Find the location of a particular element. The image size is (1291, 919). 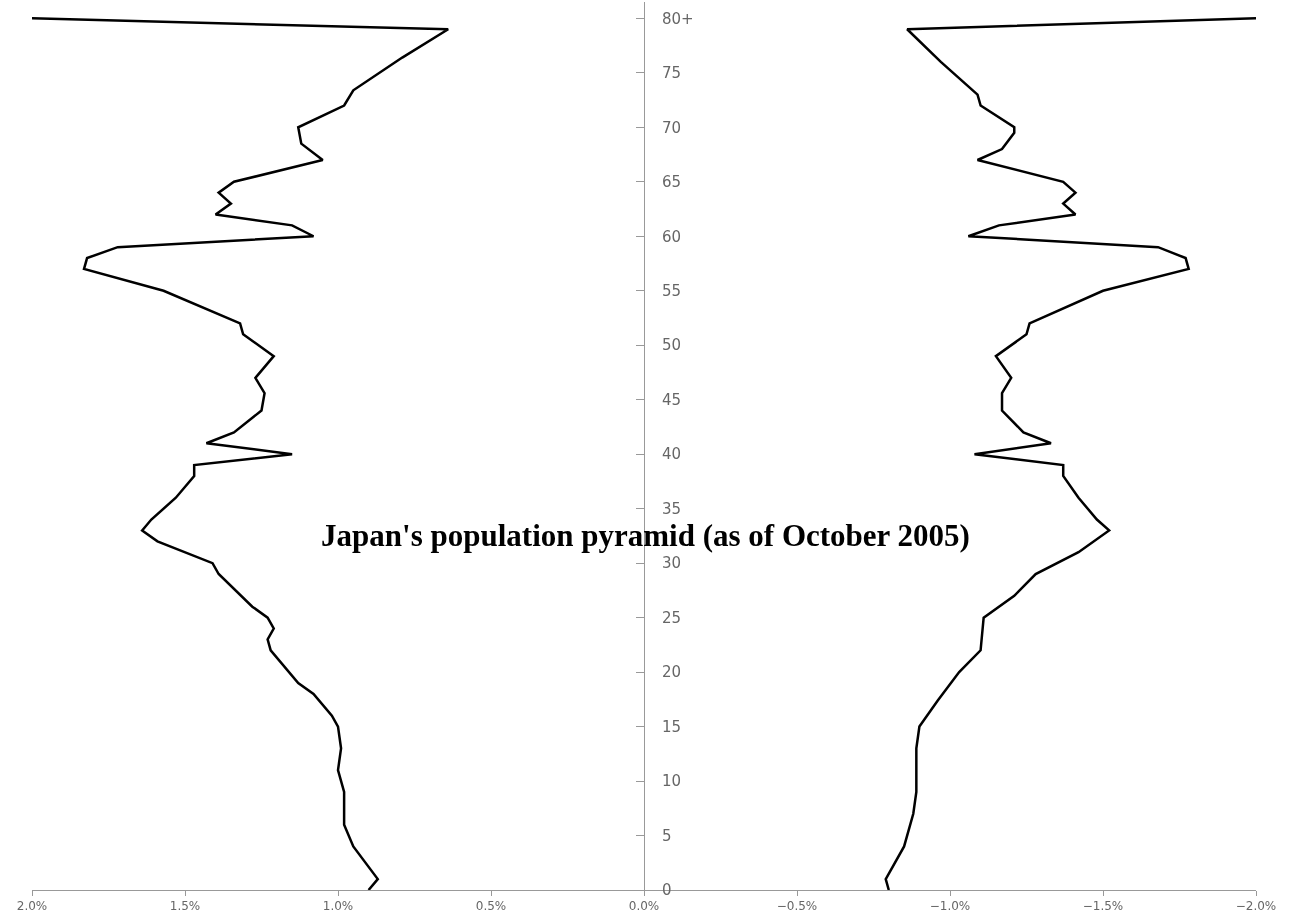

y-tick-label: 65 is located at coordinates (672, 182).